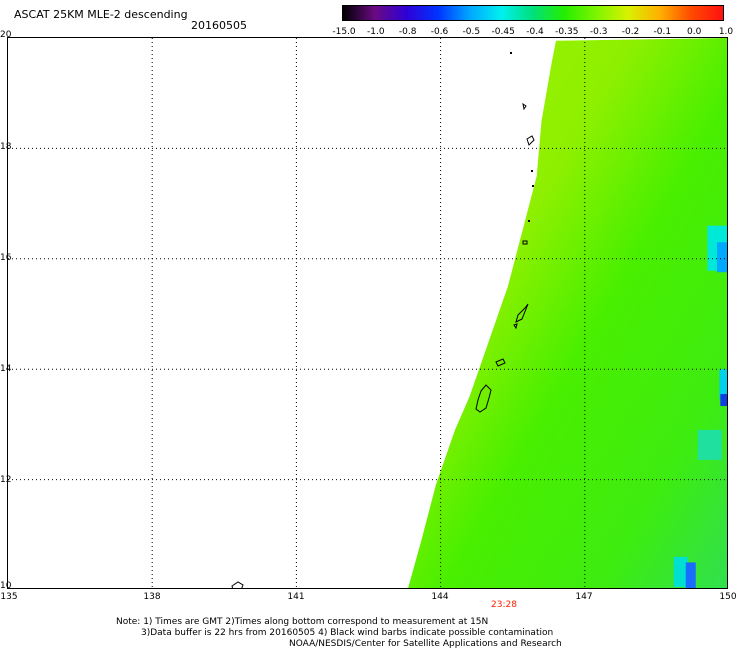 Image resolution: width=740 pixels, height=650 pixels. What do you see at coordinates (694, 32) in the screenshot?
I see `color-scale-tick-label: 0.0` at bounding box center [694, 32].